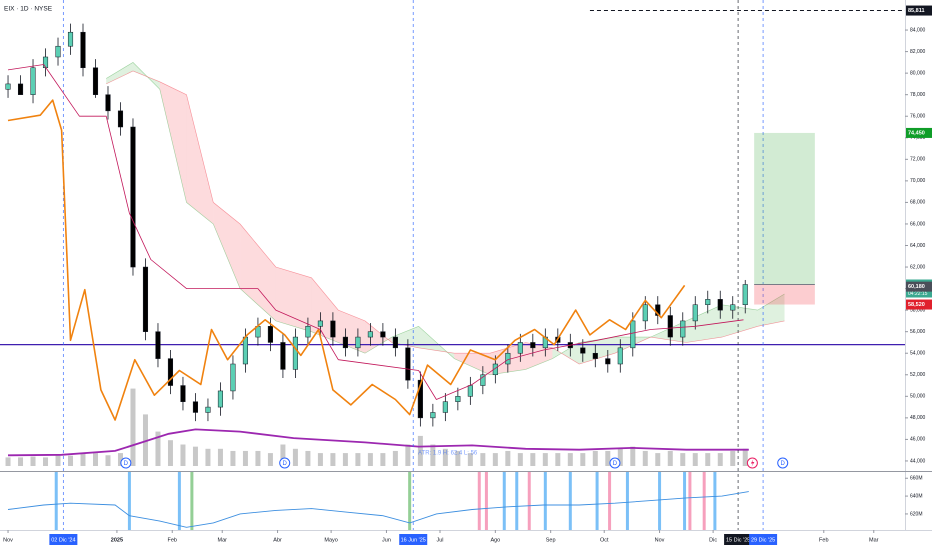 The height and width of the screenshot is (555, 932). What do you see at coordinates (386, 540) in the screenshot?
I see `x-tick-label: Jun` at bounding box center [386, 540].